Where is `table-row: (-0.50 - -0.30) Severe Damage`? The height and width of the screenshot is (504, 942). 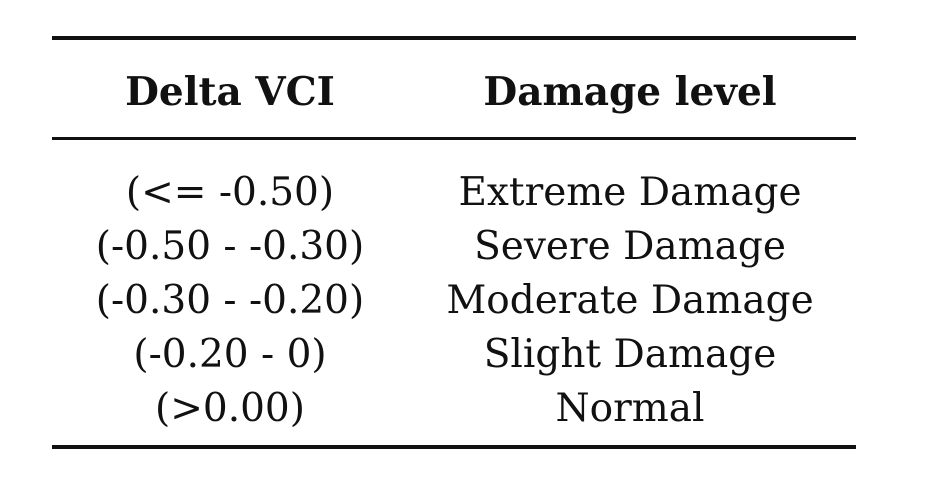 table-row: (-0.50 - -0.30) Severe Damage is located at coordinates (471, 247).